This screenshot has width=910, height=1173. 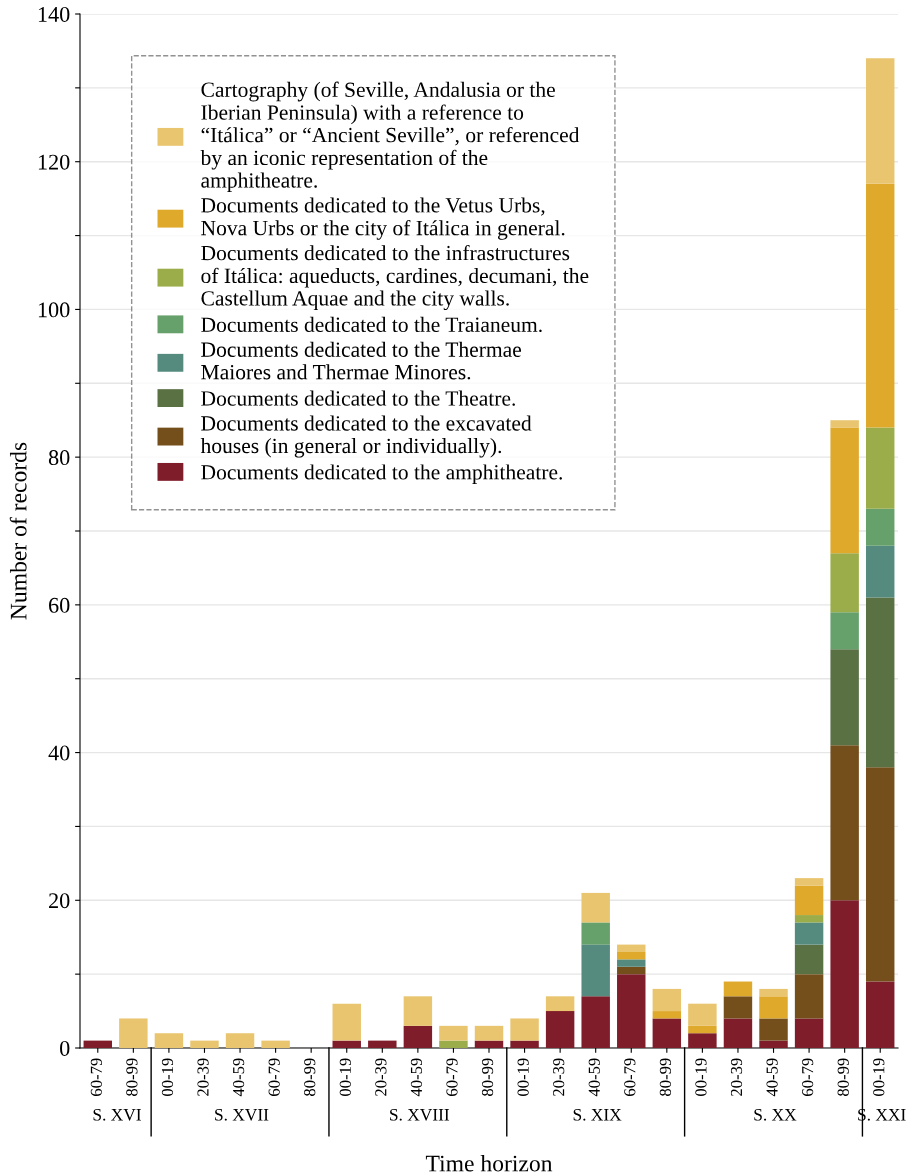 I want to click on text: S. XX, so click(x=775, y=1114).